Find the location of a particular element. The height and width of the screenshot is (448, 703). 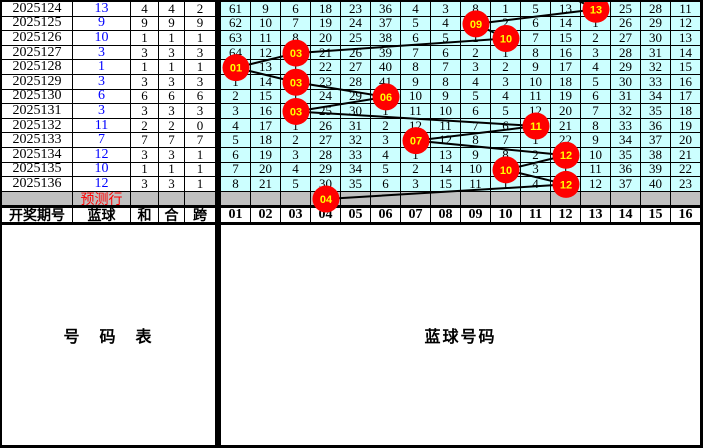

combo-cell: 3 is located at coordinates (172, 184).